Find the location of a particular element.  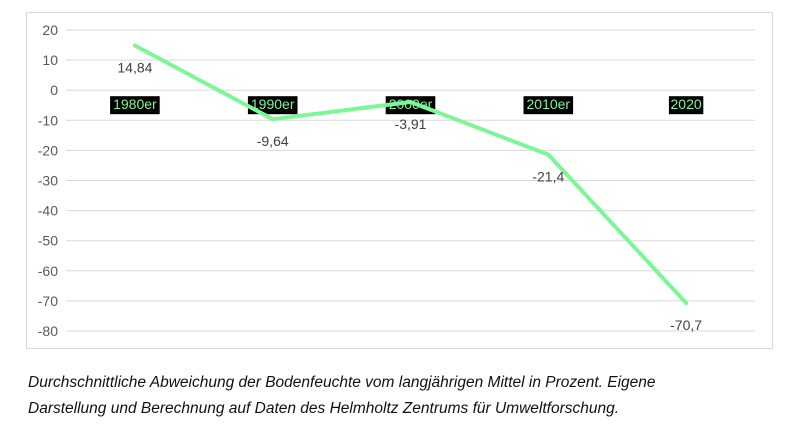

category-label: 1990er is located at coordinates (273, 104).